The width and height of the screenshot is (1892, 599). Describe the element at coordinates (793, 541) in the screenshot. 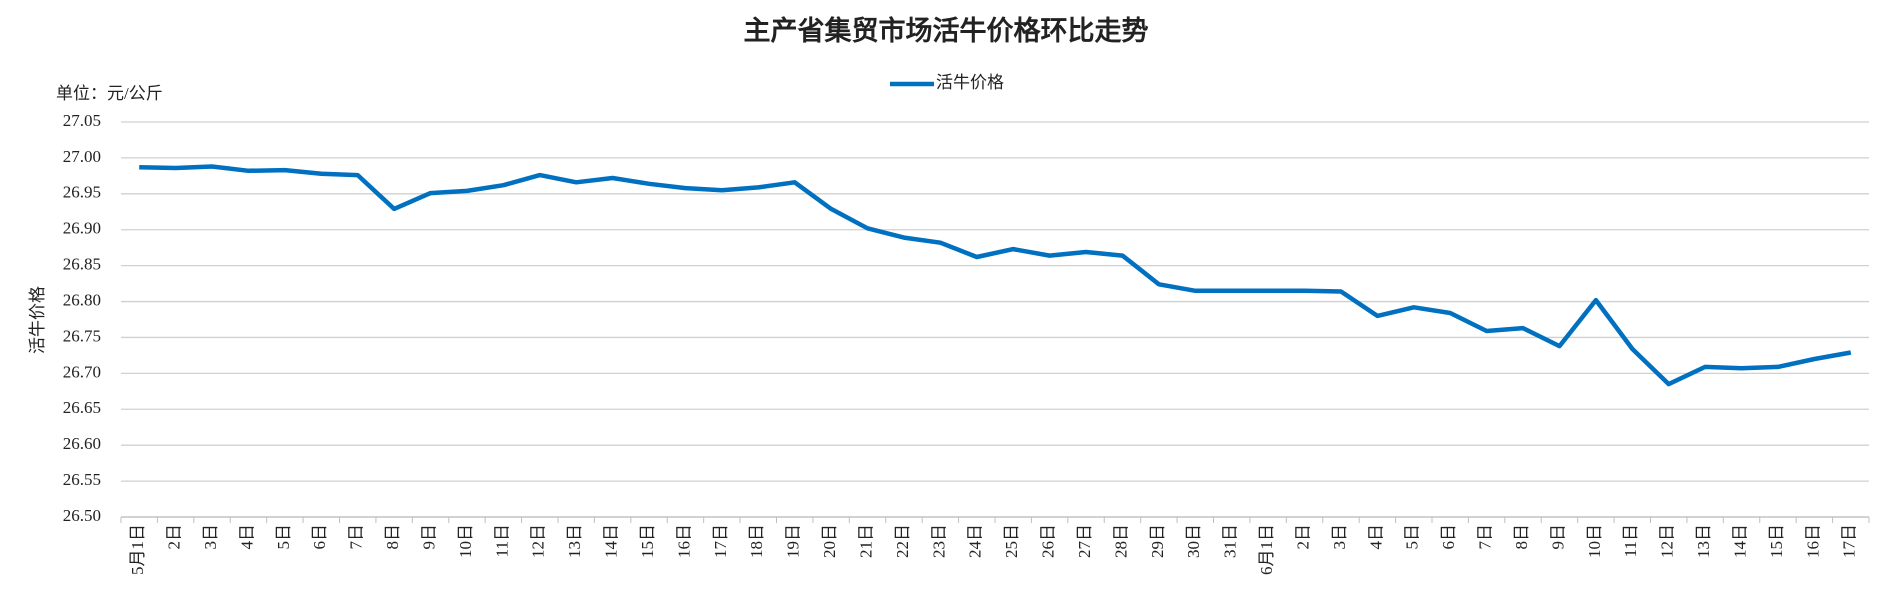

I see `x-tick-label: 19日` at that location.